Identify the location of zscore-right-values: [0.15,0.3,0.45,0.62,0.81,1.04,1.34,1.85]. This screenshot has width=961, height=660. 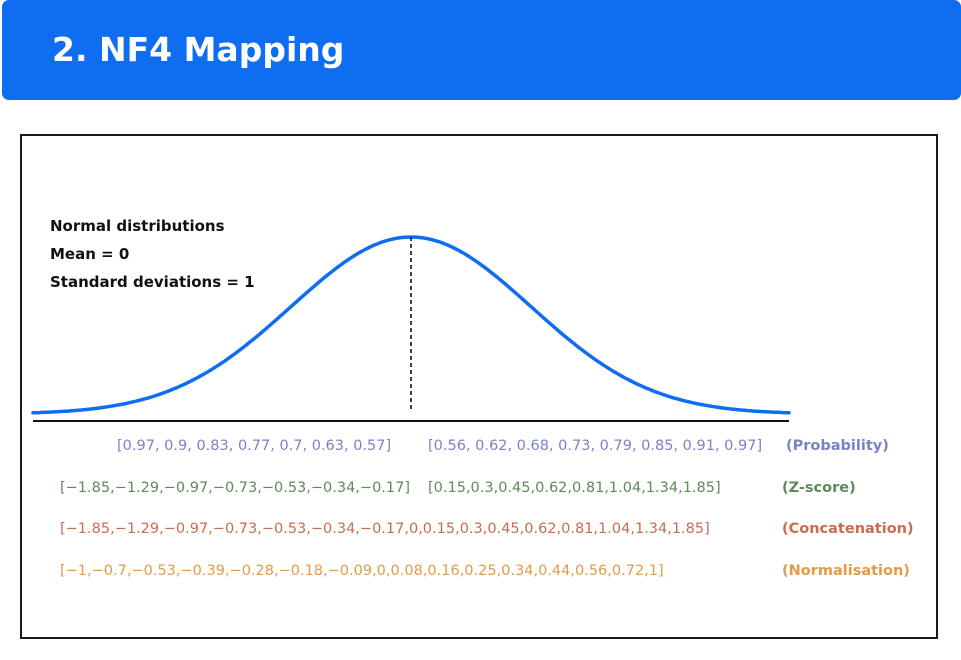
(574, 488).